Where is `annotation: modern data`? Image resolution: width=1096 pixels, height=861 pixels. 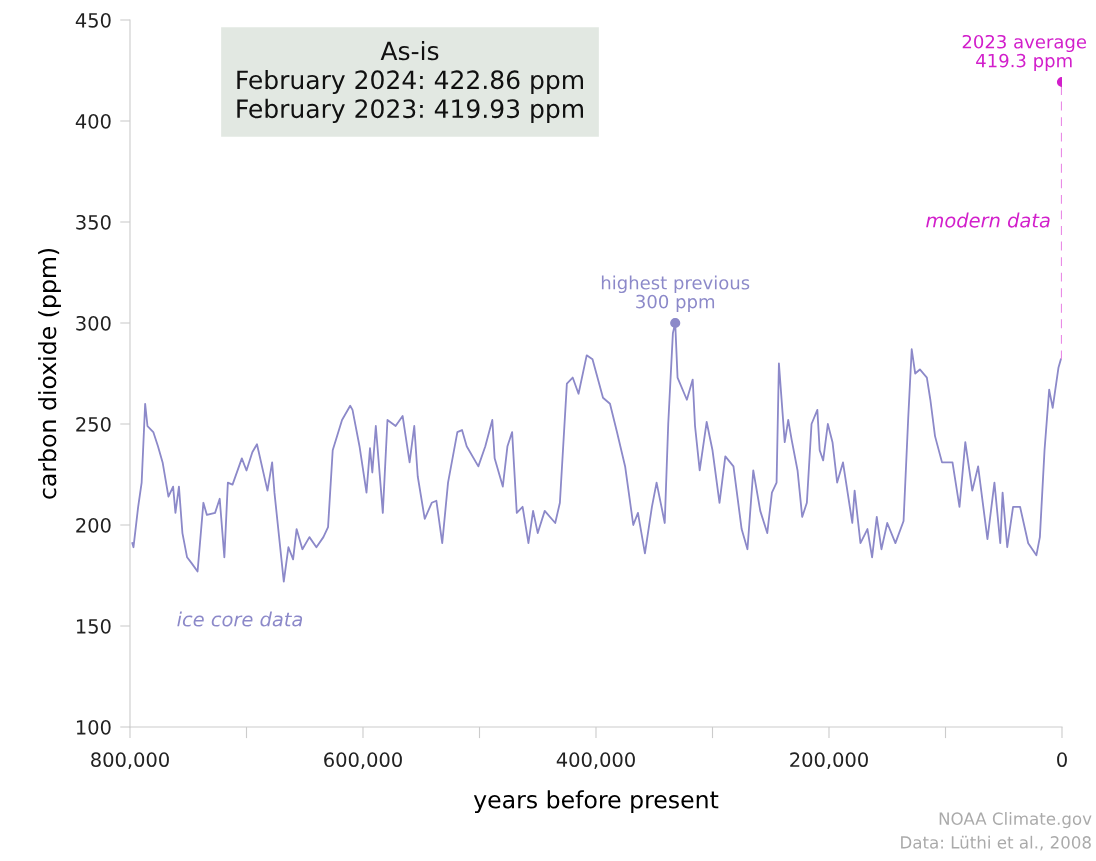
annotation: modern data is located at coordinates (988, 220).